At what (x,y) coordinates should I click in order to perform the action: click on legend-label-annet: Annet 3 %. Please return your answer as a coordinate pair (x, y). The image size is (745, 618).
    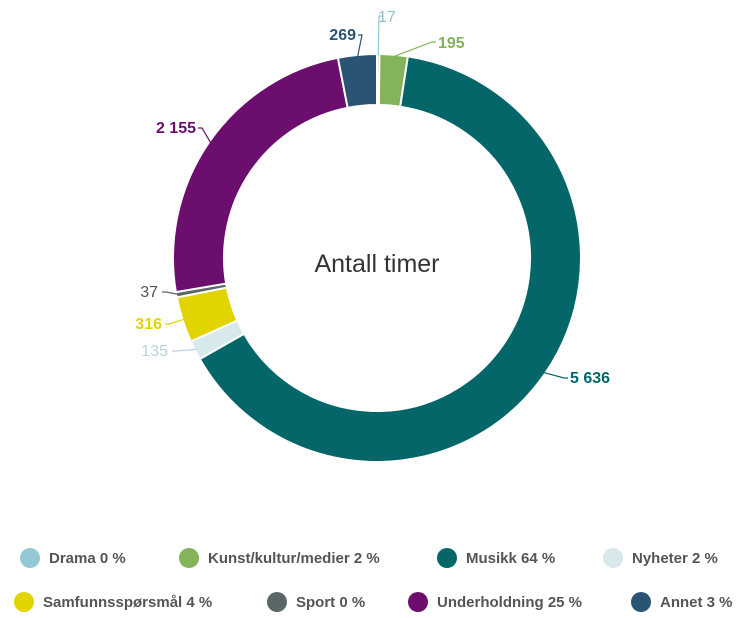
    Looking at the image, I should click on (696, 602).